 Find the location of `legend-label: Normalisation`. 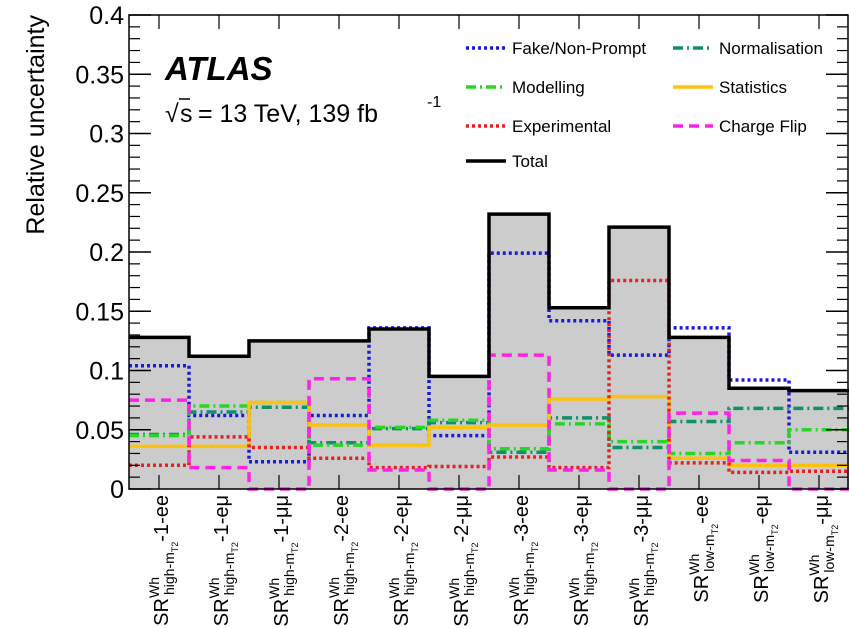

legend-label: Normalisation is located at coordinates (771, 48).